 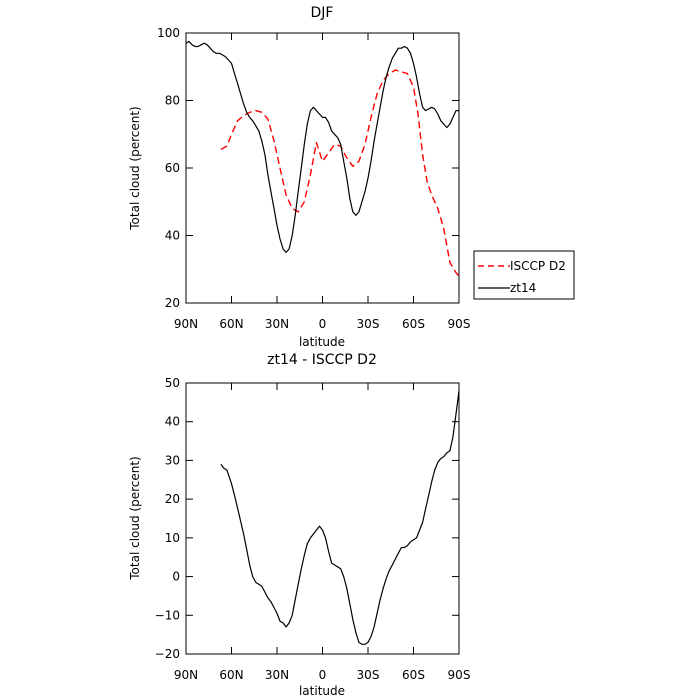 I want to click on legend-label-isccp-d2: ISCCP D2, so click(x=538, y=266).